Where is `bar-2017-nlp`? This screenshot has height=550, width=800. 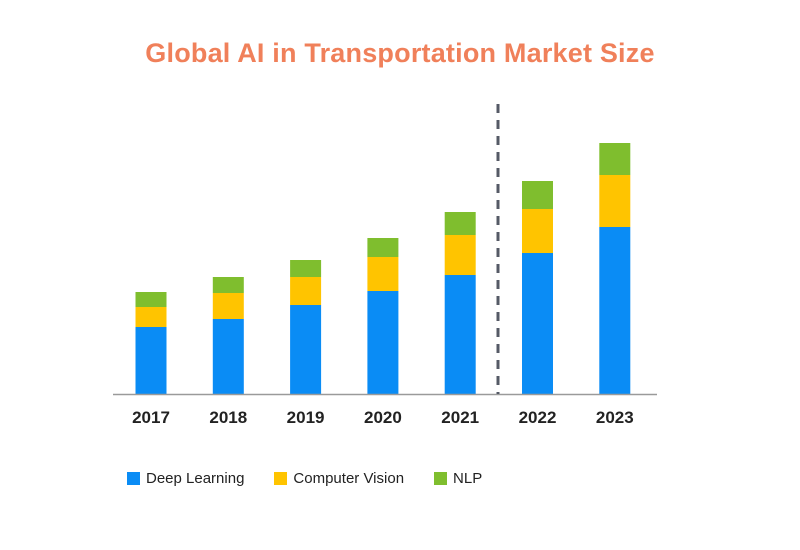
bar-2017-nlp is located at coordinates (151, 299).